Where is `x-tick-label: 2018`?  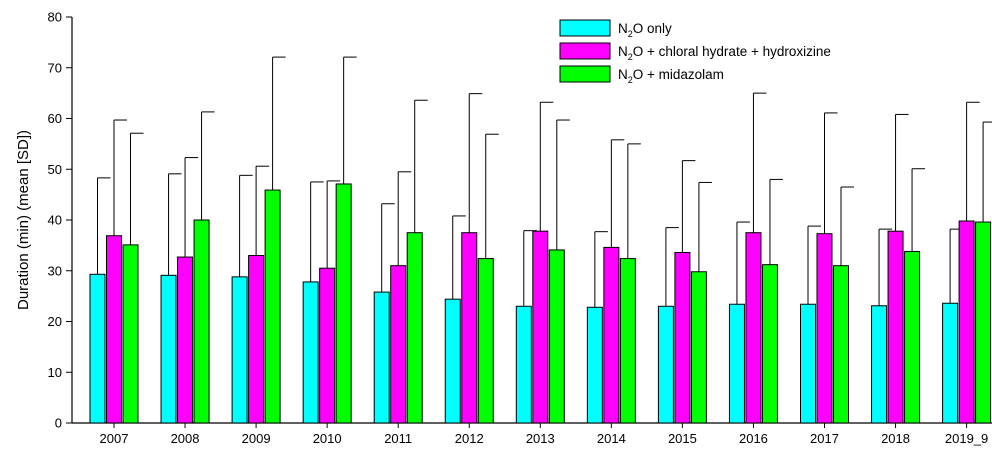 x-tick-label: 2018 is located at coordinates (895, 438).